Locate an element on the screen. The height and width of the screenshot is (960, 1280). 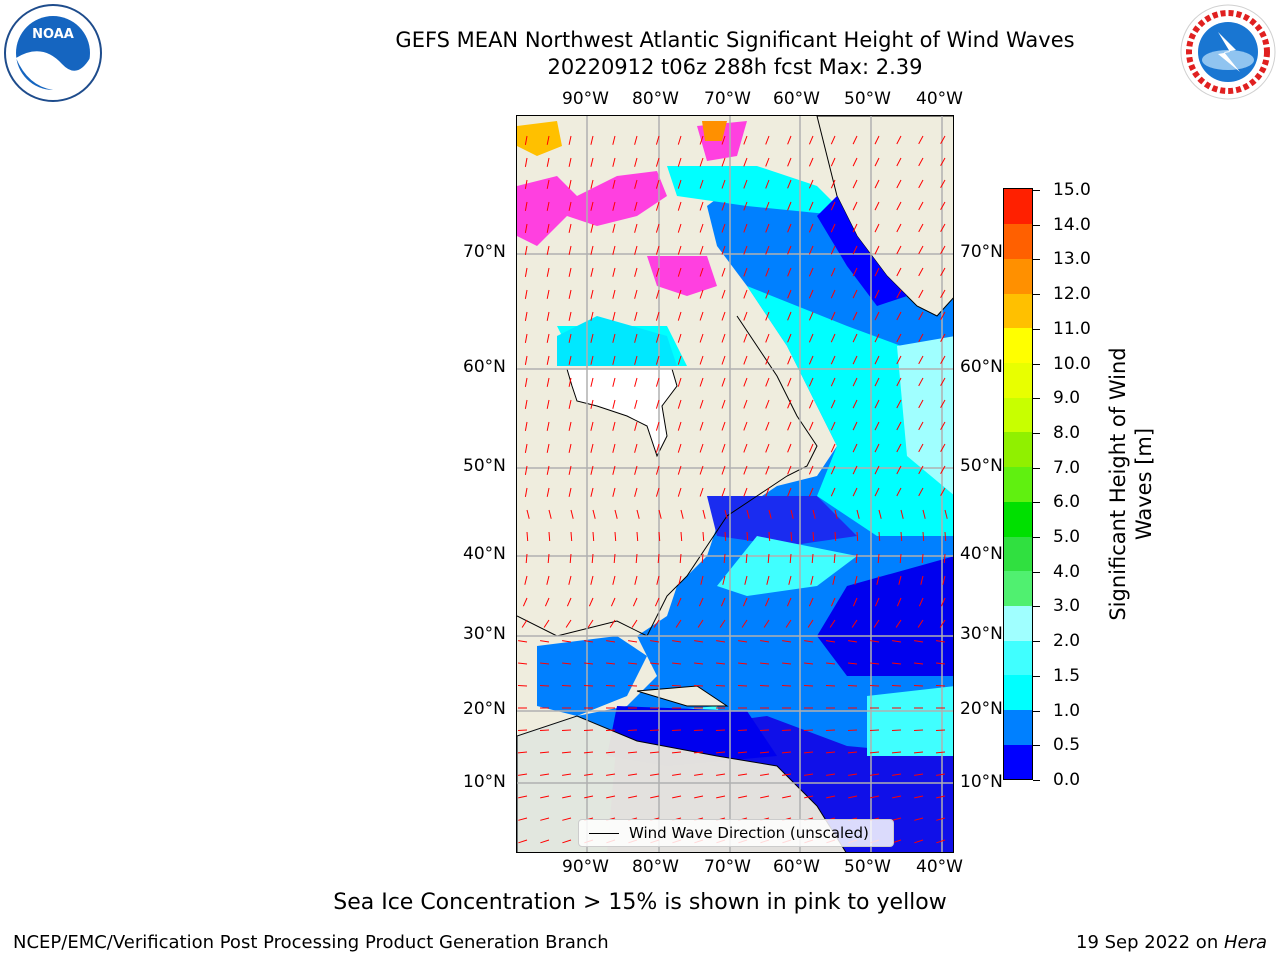
colorbar-tick-mark is located at coordinates (1036, 364).